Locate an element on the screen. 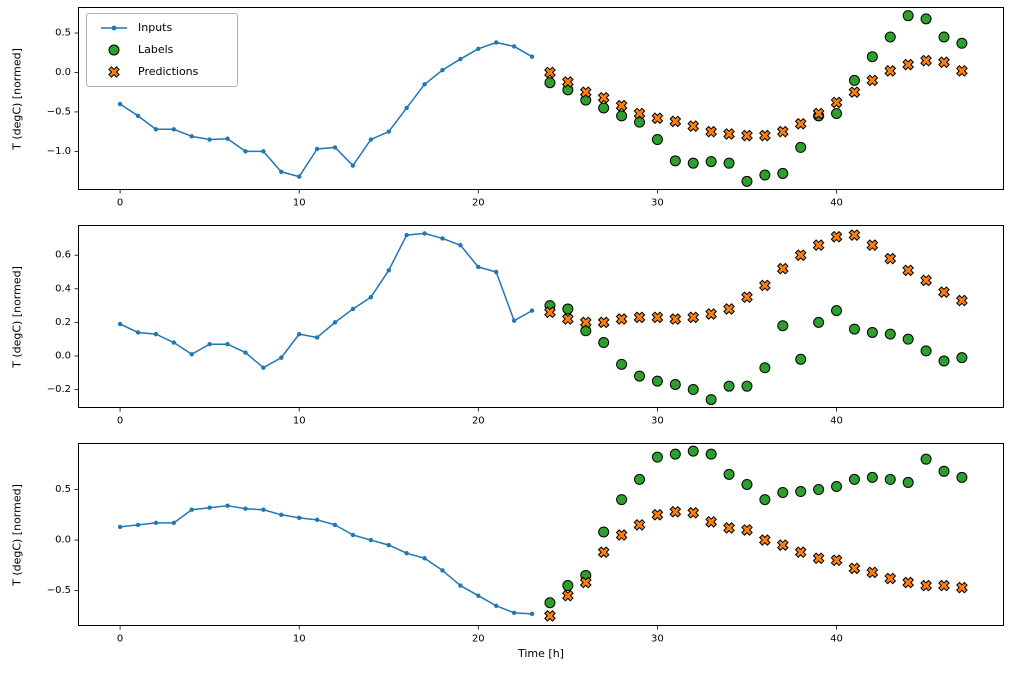 This screenshot has width=1012, height=679. legend-item-labels: Labels is located at coordinates (162, 50).